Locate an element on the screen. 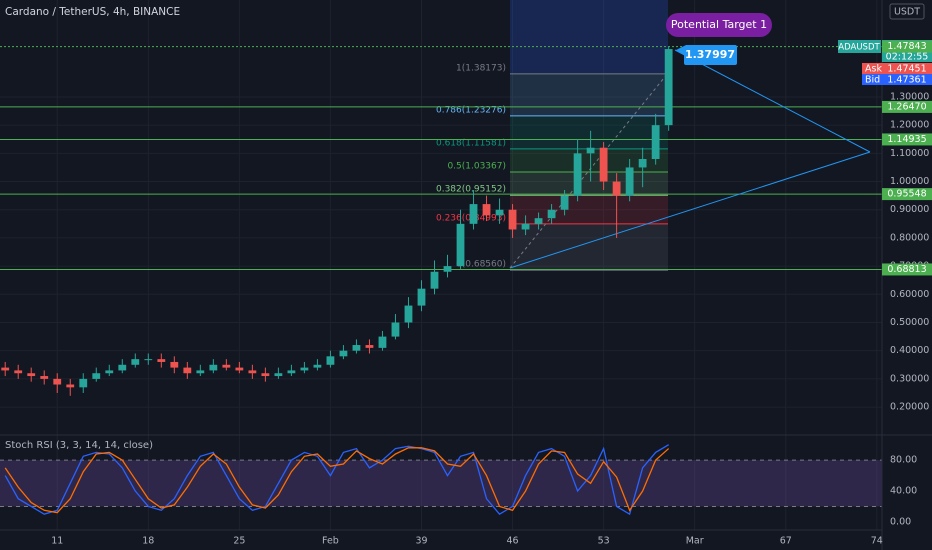  y-tick-label: 0.90000 is located at coordinates (909, 209).